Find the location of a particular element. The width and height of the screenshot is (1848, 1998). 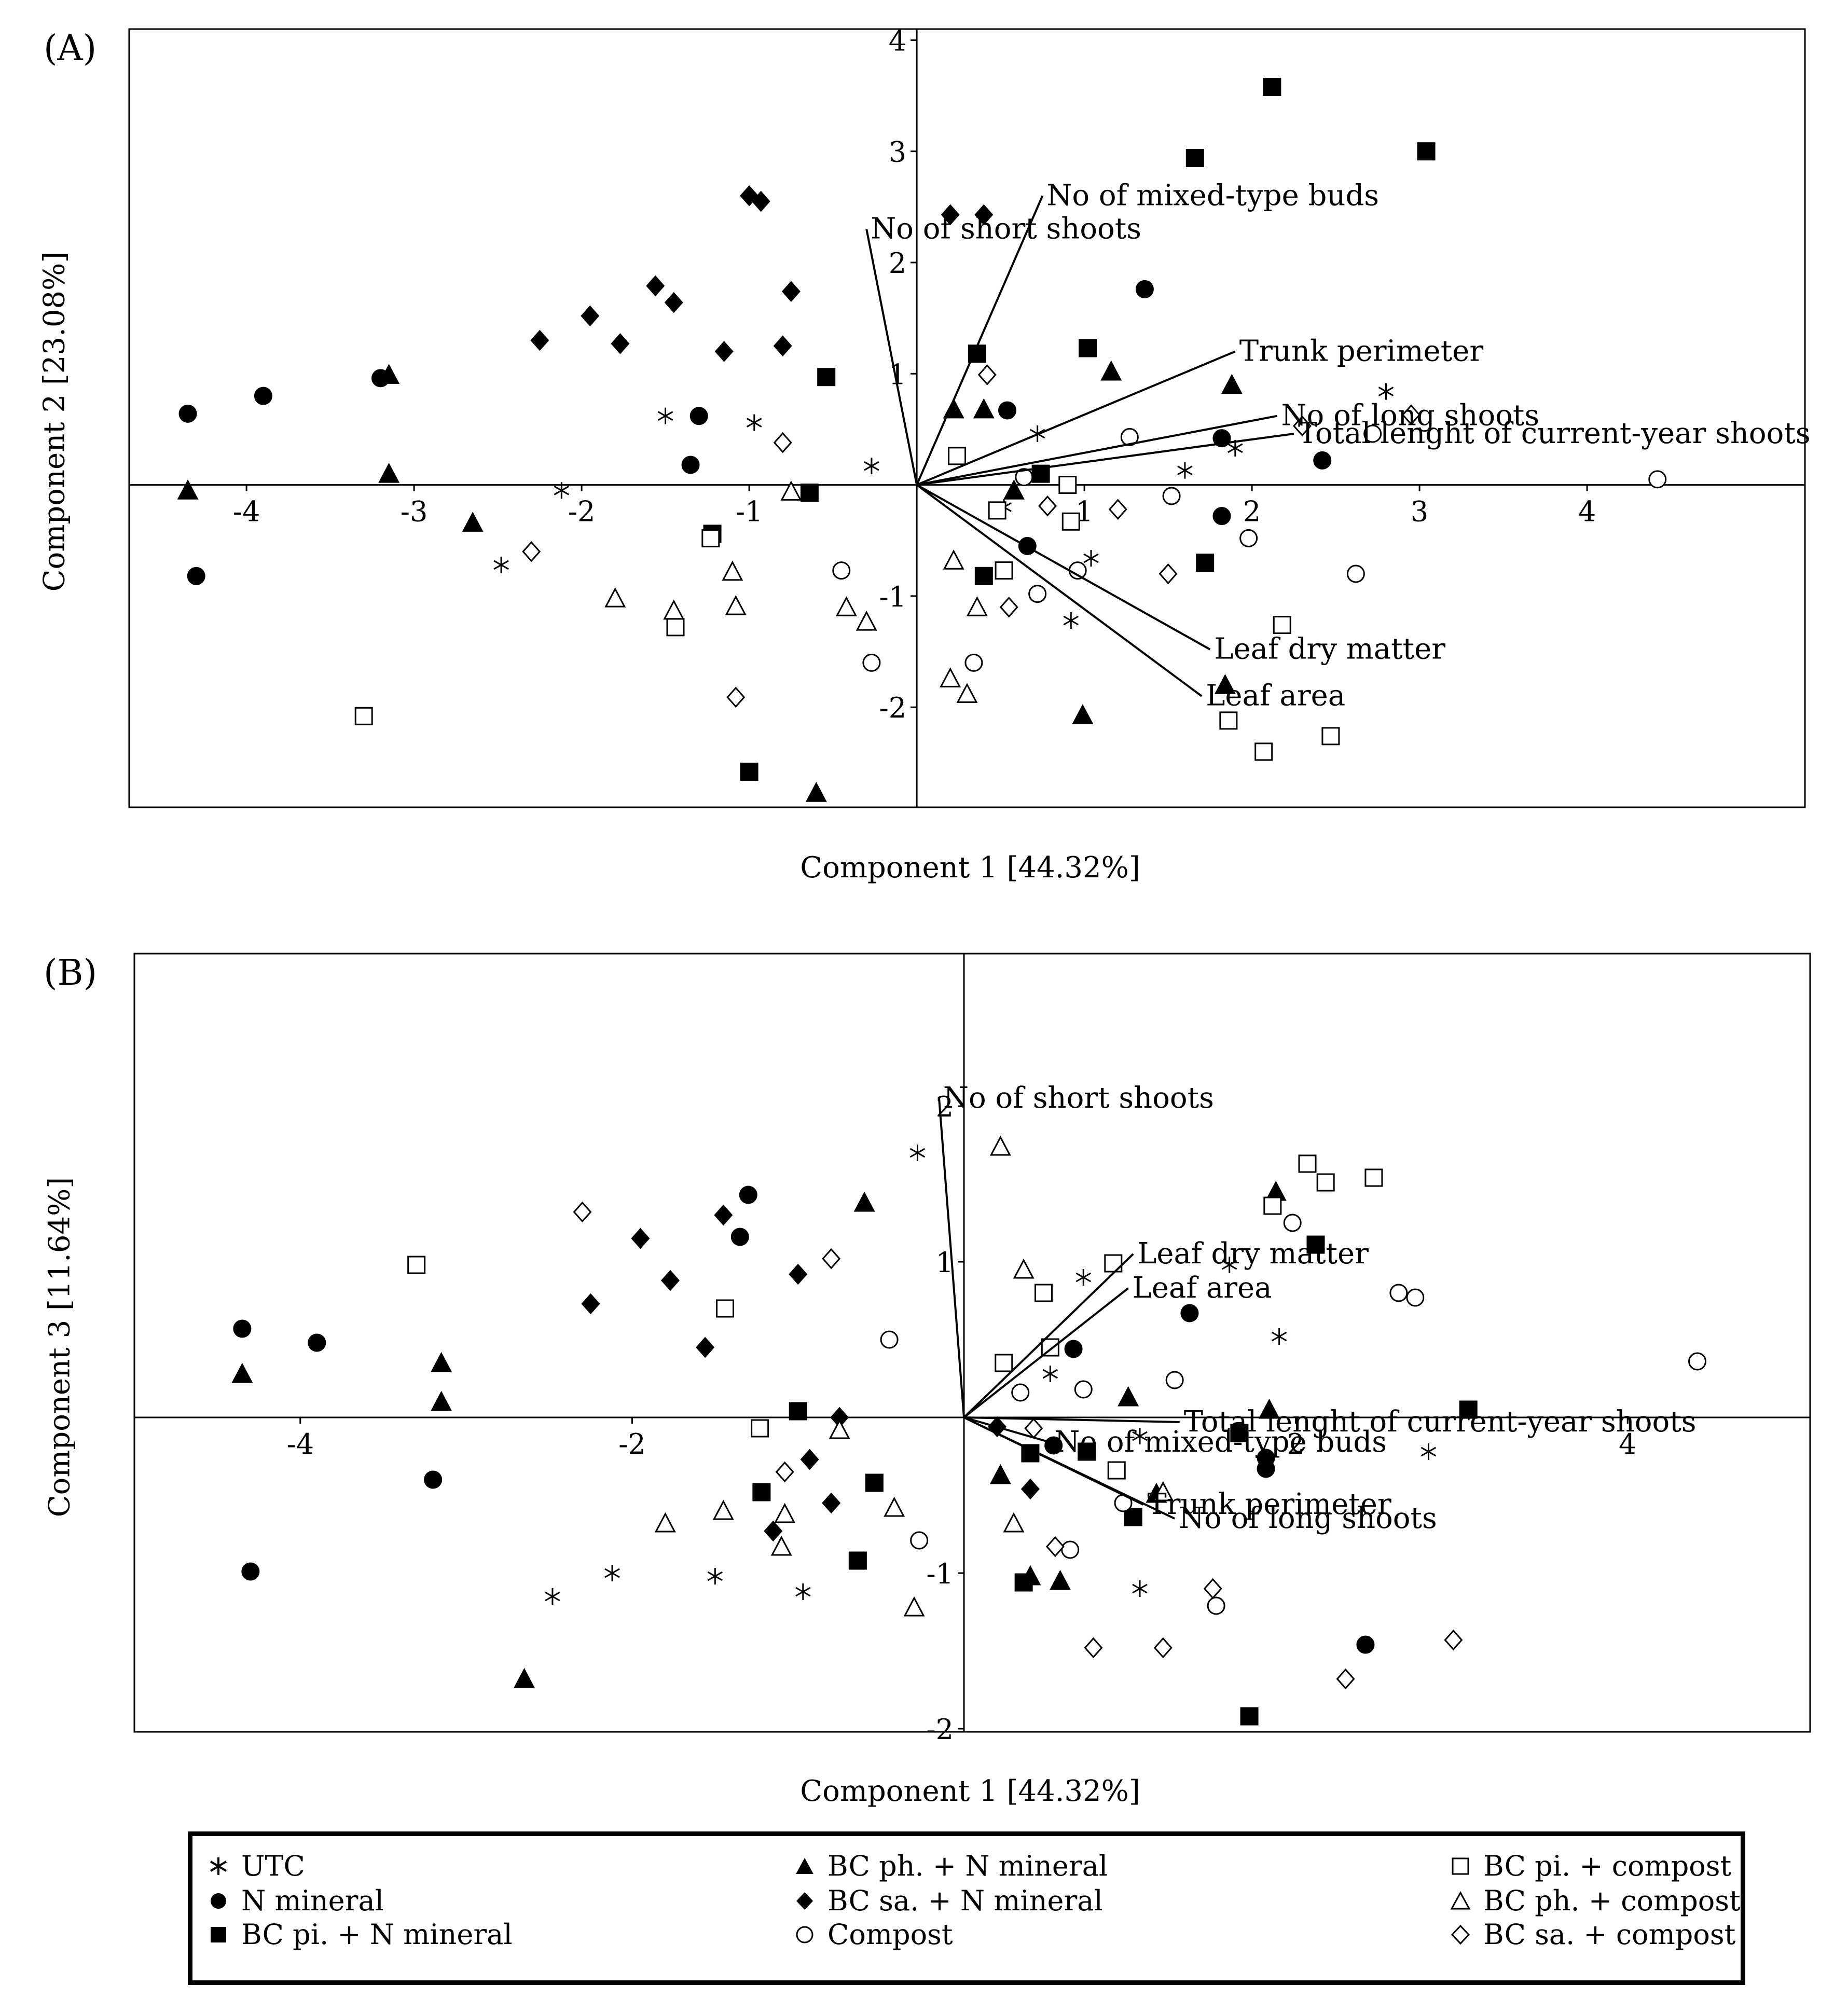

open-circle-icon is located at coordinates (804, 1934).